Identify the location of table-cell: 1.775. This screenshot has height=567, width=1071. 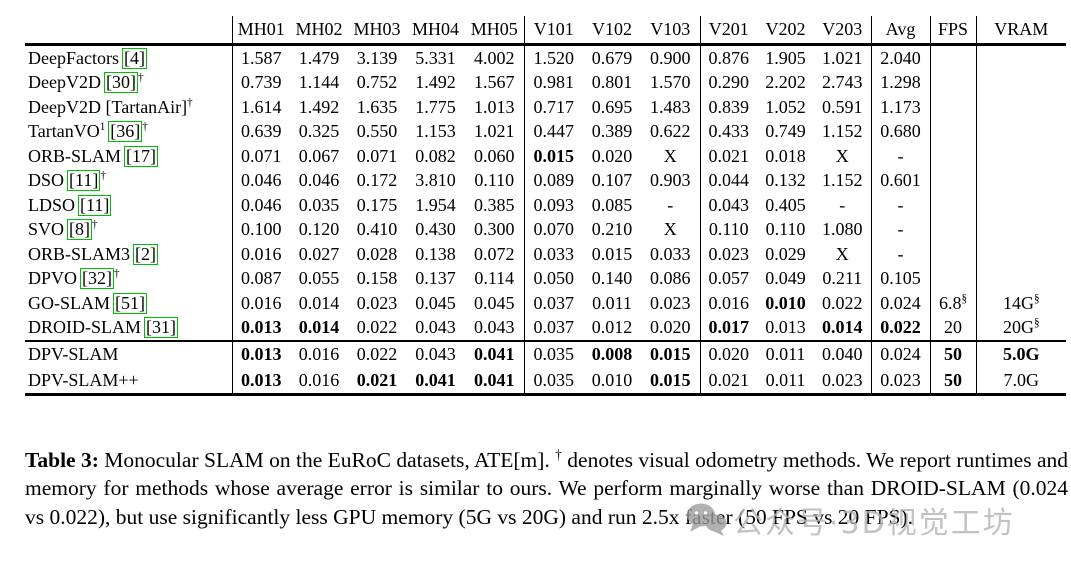
(435, 106).